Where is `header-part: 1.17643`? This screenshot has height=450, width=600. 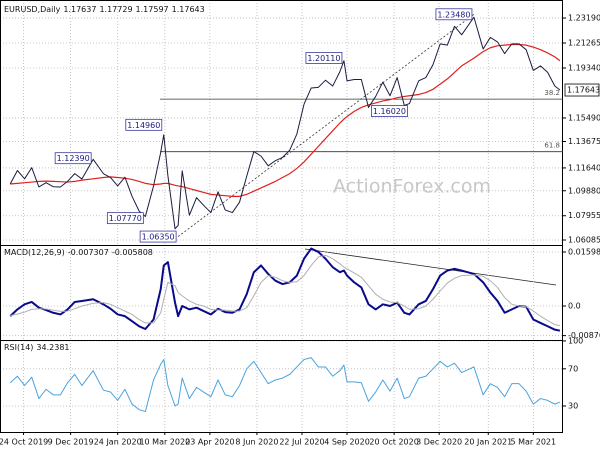
header-part: 1.17643 is located at coordinates (188, 9).